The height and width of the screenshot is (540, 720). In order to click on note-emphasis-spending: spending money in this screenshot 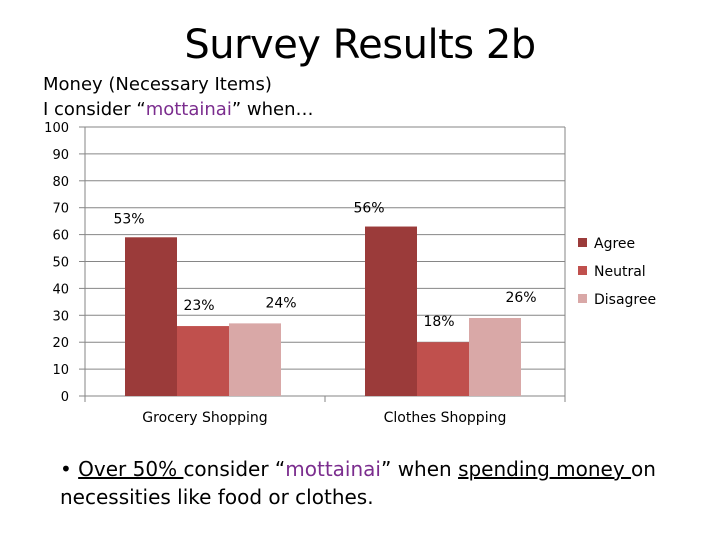, I will do `click(545, 469)`.